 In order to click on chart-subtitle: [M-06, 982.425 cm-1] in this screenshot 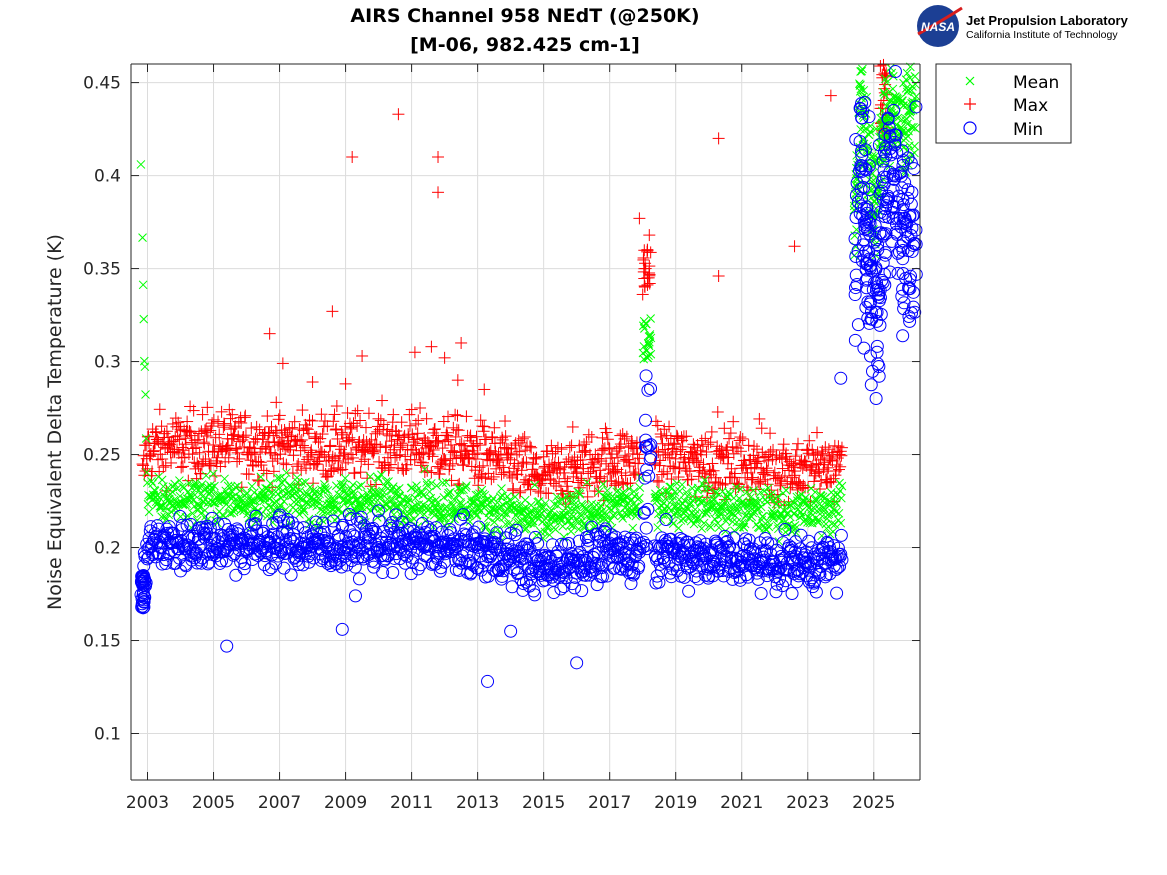, I will do `click(525, 45)`.